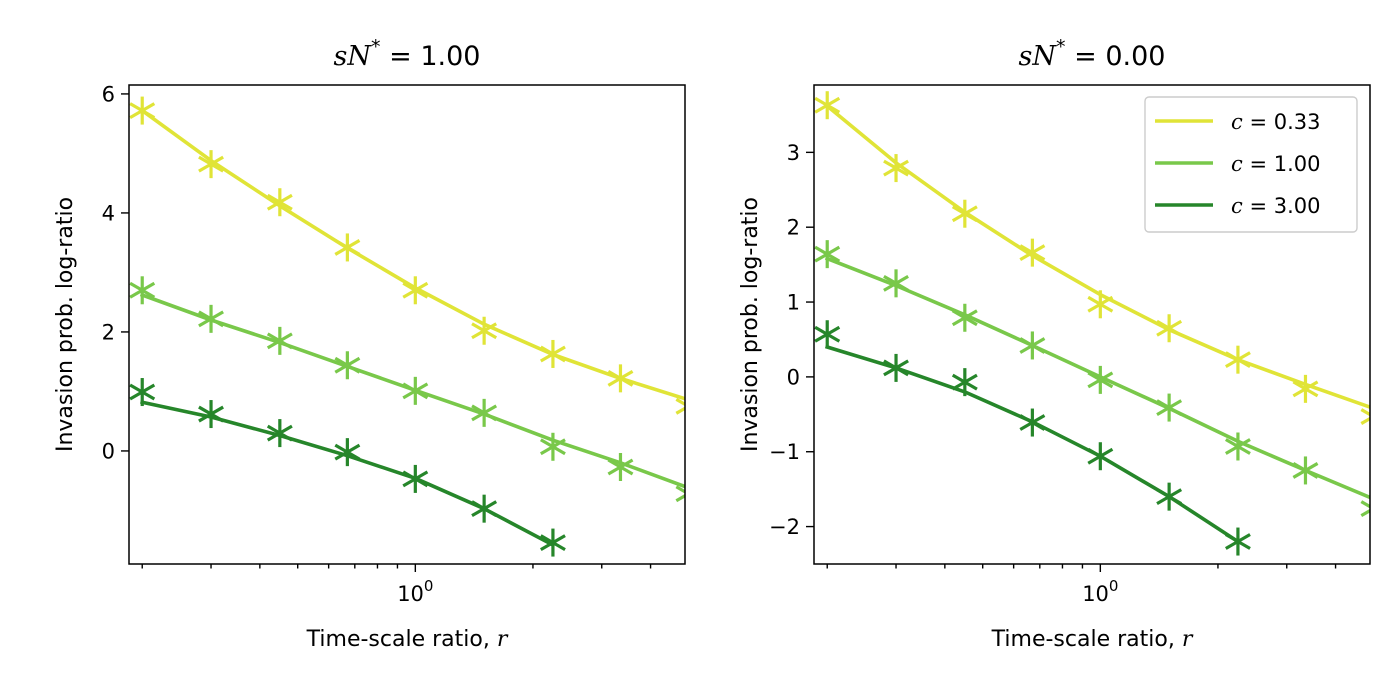 The height and width of the screenshot is (700, 1400). Describe the element at coordinates (1275, 206) in the screenshot. I see `legend-label-3: c = 3.00` at that location.